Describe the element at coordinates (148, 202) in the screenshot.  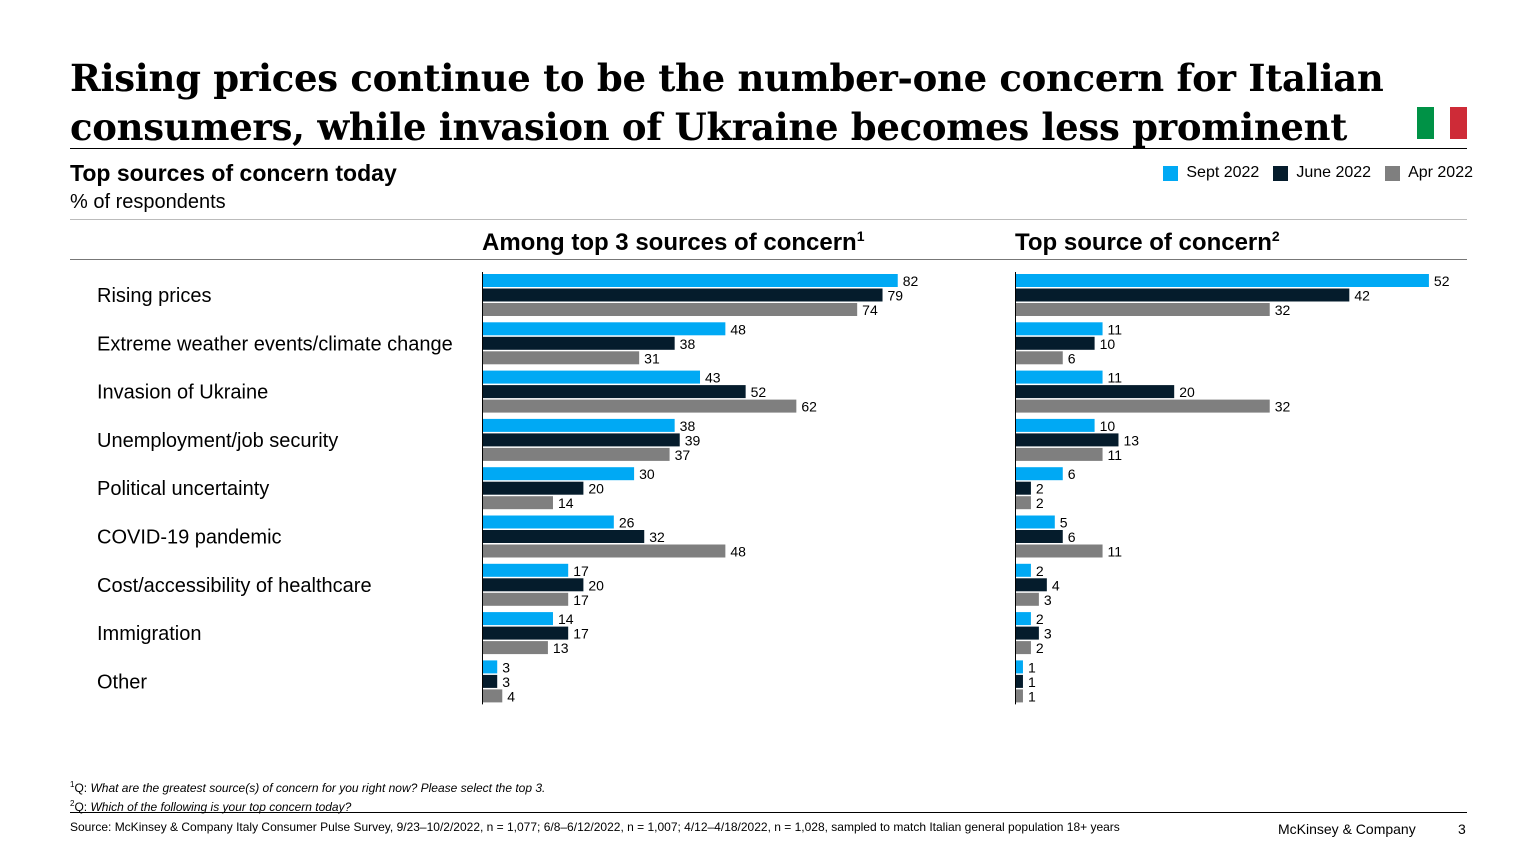
I see `chart-unit: % of respondents` at that location.